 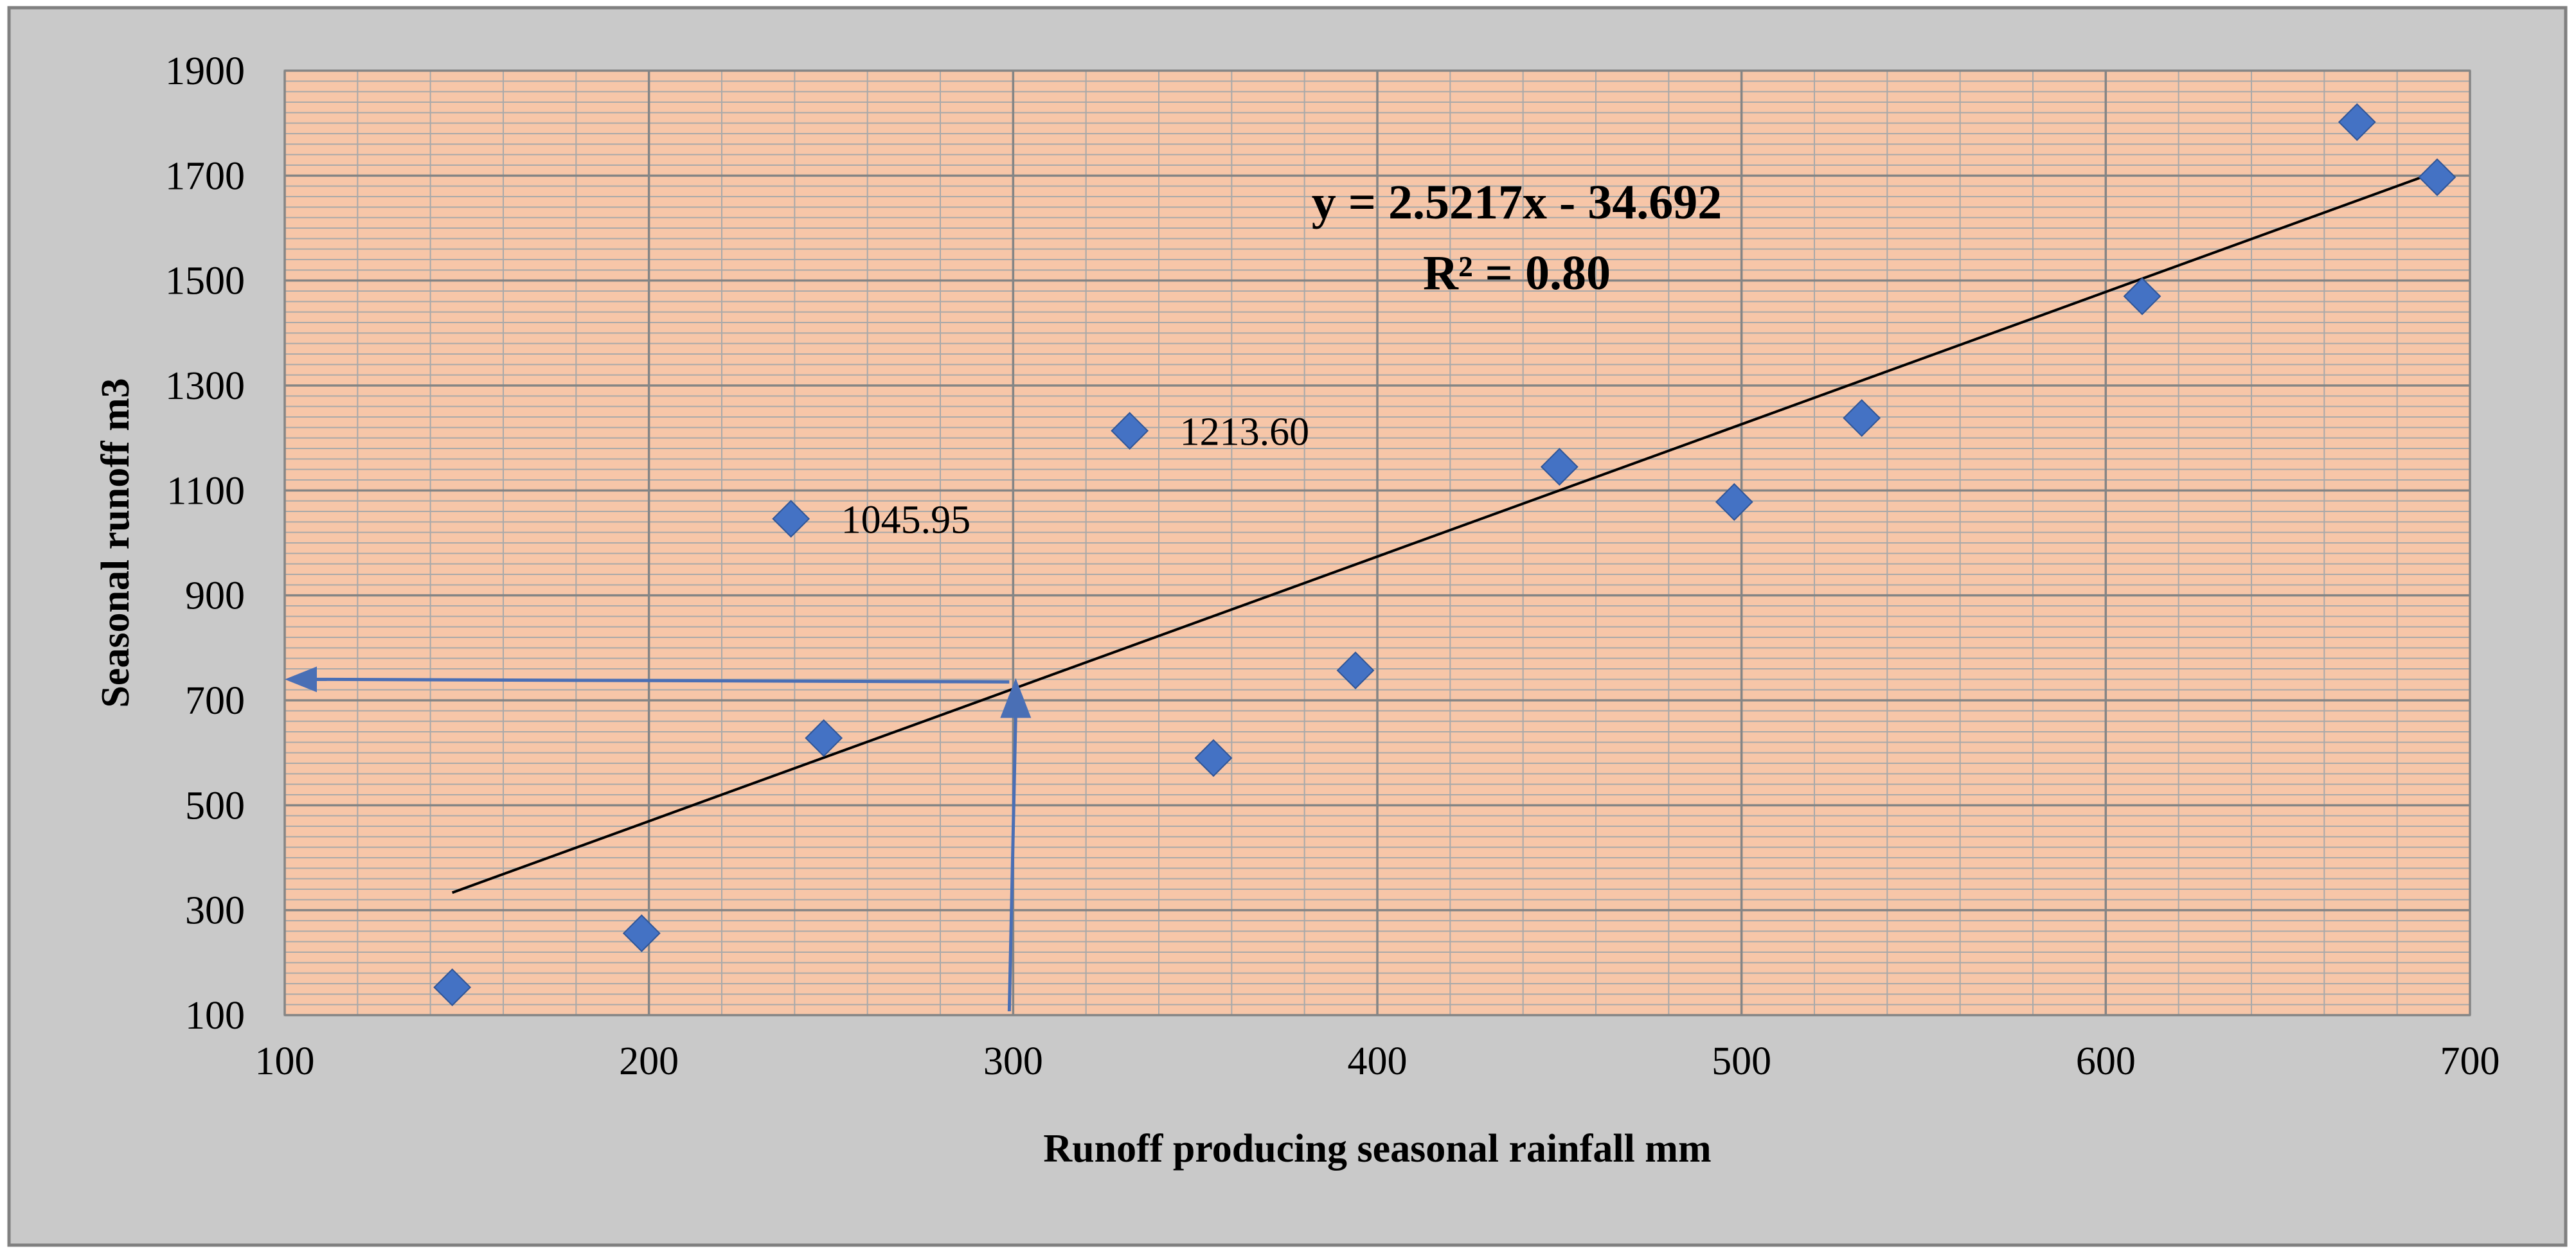 I want to click on y-tick-label: 1100, so click(x=206, y=491).